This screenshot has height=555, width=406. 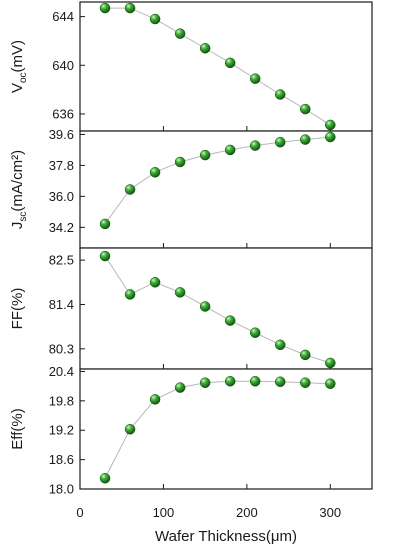 What do you see at coordinates (61, 134) in the screenshot?
I see `y-tick-label: 39.6` at bounding box center [61, 134].